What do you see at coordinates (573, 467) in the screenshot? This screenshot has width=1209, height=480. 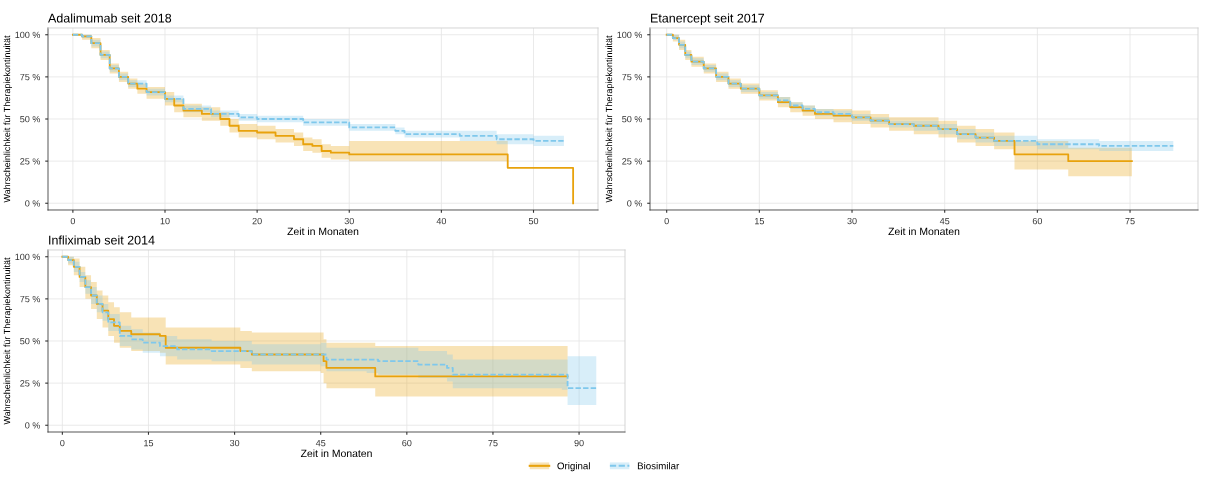 I see `legend-label: Original` at bounding box center [573, 467].